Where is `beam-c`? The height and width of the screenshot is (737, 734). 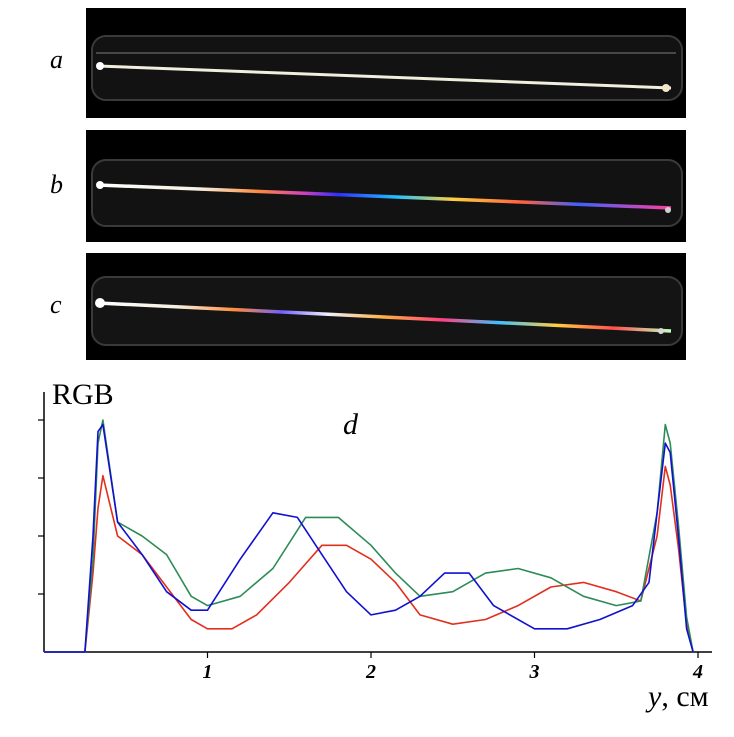 beam-c is located at coordinates (384, 317).